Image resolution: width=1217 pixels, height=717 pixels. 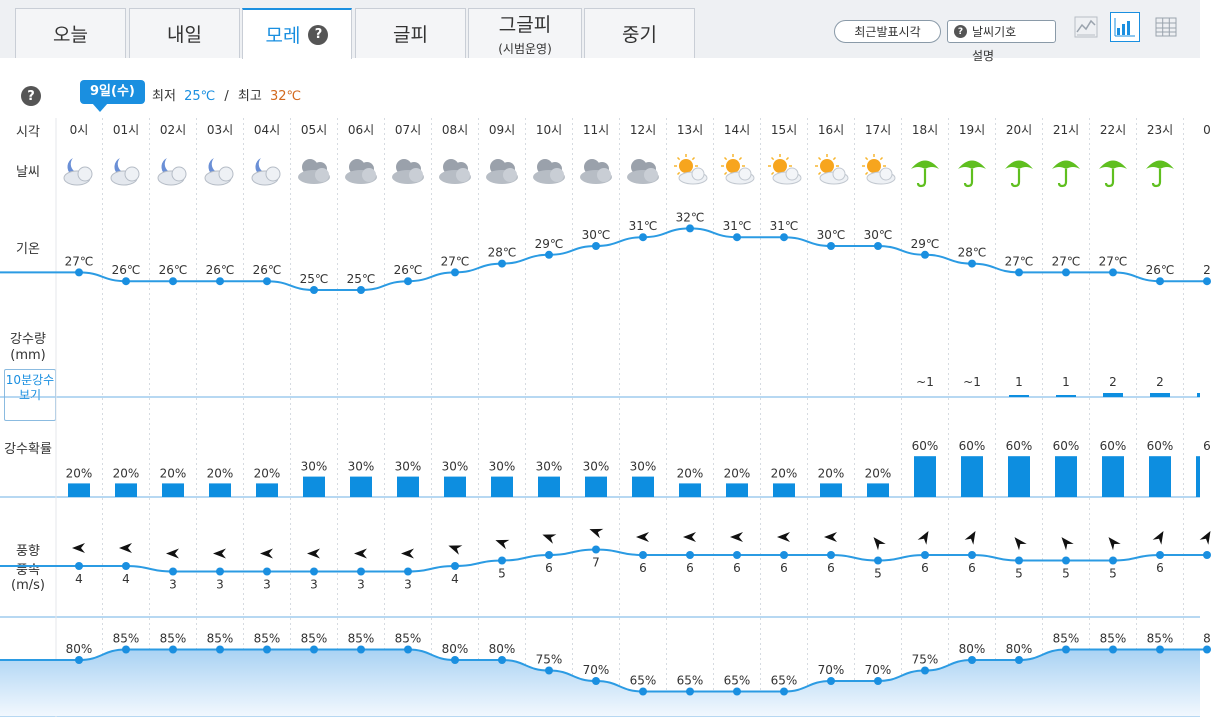 What do you see at coordinates (972, 130) in the screenshot?
I see `hour-label: 19시` at bounding box center [972, 130].